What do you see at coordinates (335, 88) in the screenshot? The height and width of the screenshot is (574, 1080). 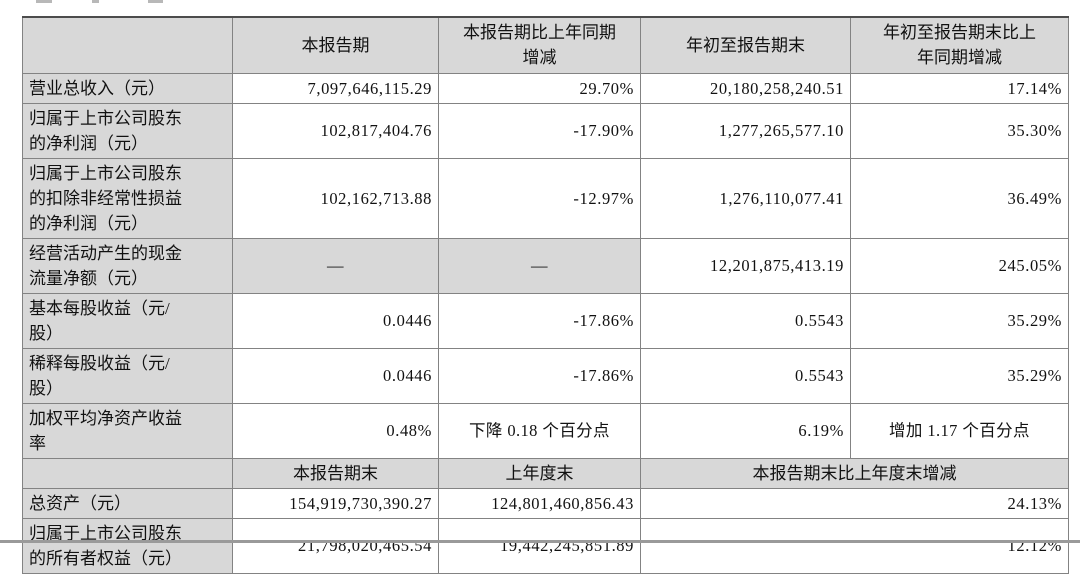 I see `table-cell: 7,097,646,115.29` at bounding box center [335, 88].